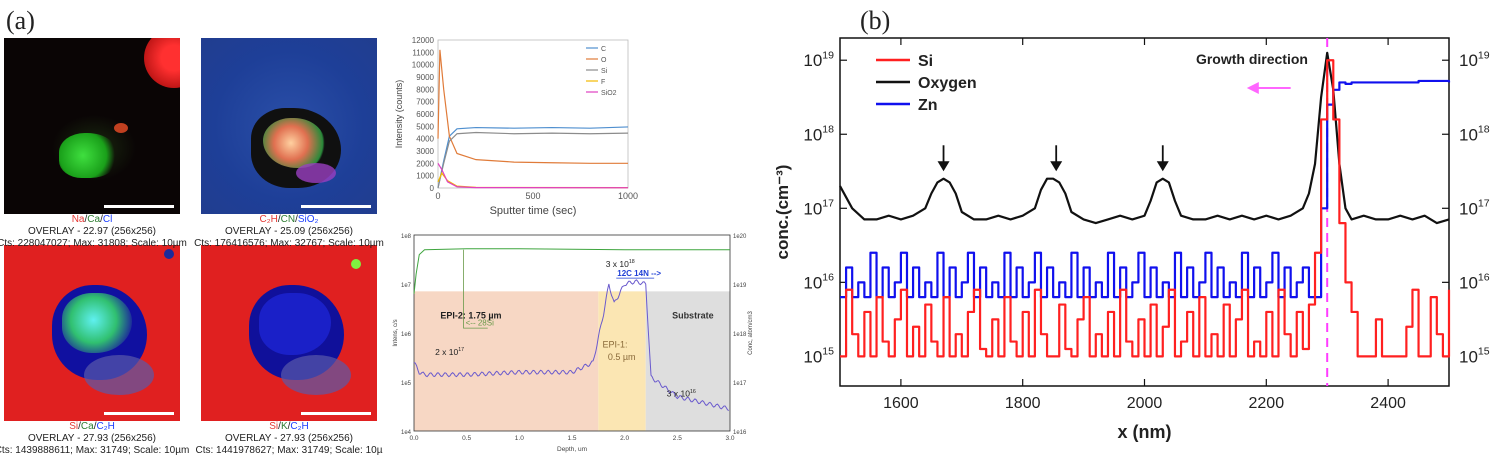 The image size is (1510, 463). Describe the element at coordinates (425, 126) in the screenshot. I see `y-tick-label: 5000` at that location.